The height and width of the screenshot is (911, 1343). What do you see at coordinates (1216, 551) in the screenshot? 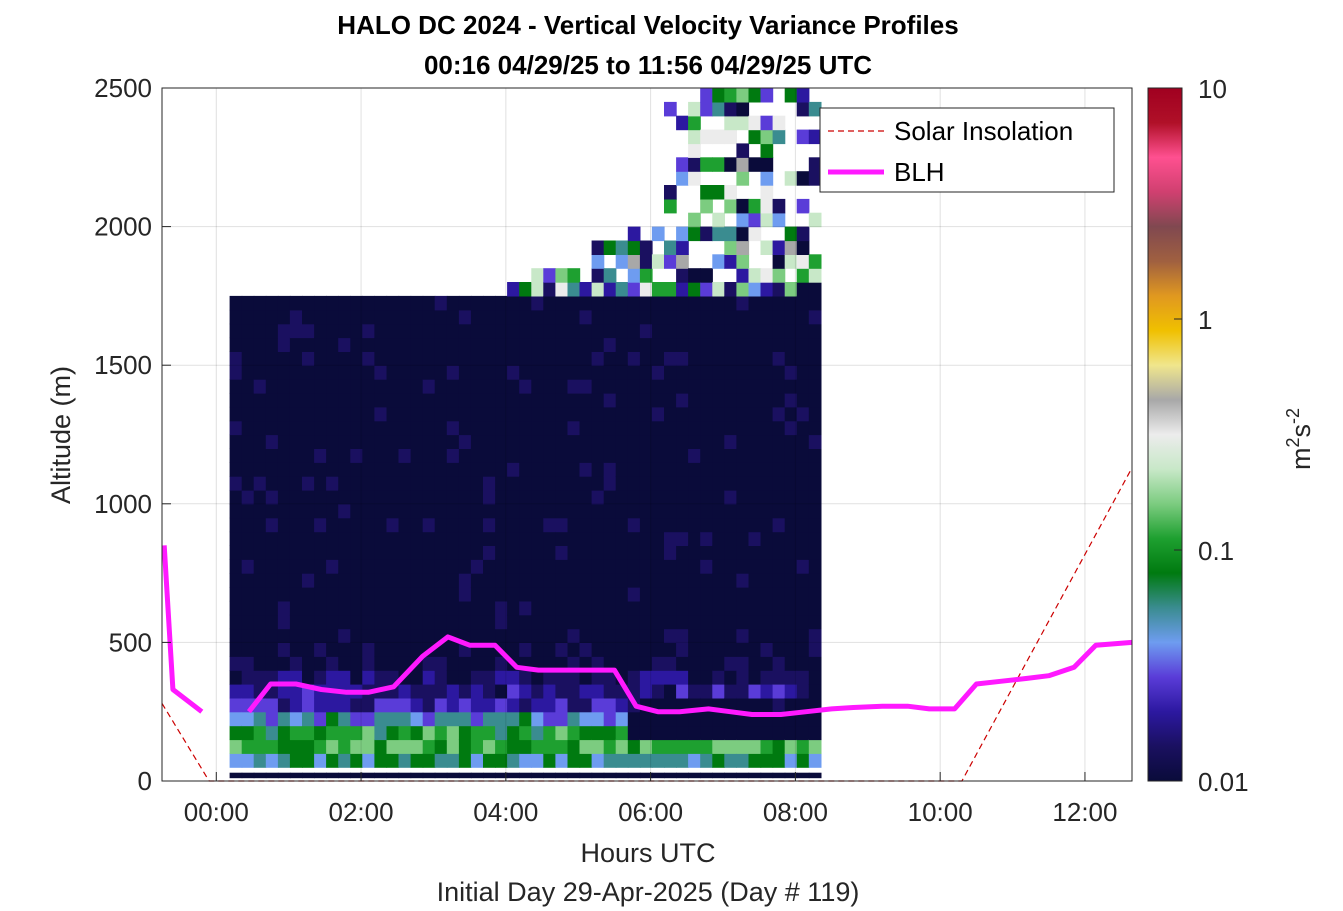
I see `colorbar-tick-label: 0.1` at bounding box center [1216, 551].